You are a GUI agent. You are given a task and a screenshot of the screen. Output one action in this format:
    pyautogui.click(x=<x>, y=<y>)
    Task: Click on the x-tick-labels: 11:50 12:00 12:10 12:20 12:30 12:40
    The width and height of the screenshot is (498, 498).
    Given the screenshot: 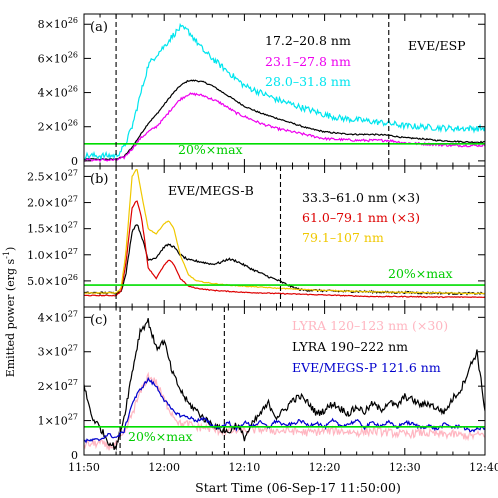 What is the action you would take?
    pyautogui.click(x=283, y=467)
    